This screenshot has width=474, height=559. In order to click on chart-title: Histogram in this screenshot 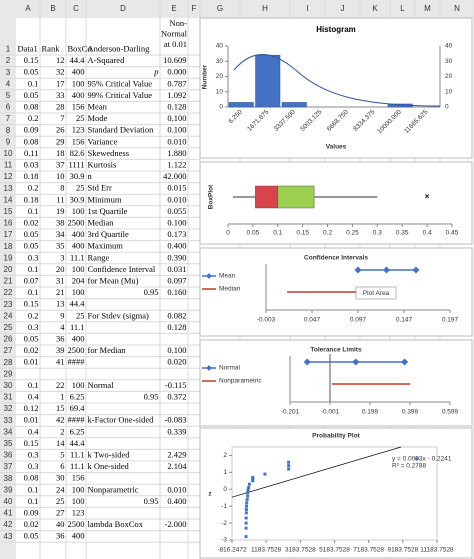, I will do `click(336, 29)`.